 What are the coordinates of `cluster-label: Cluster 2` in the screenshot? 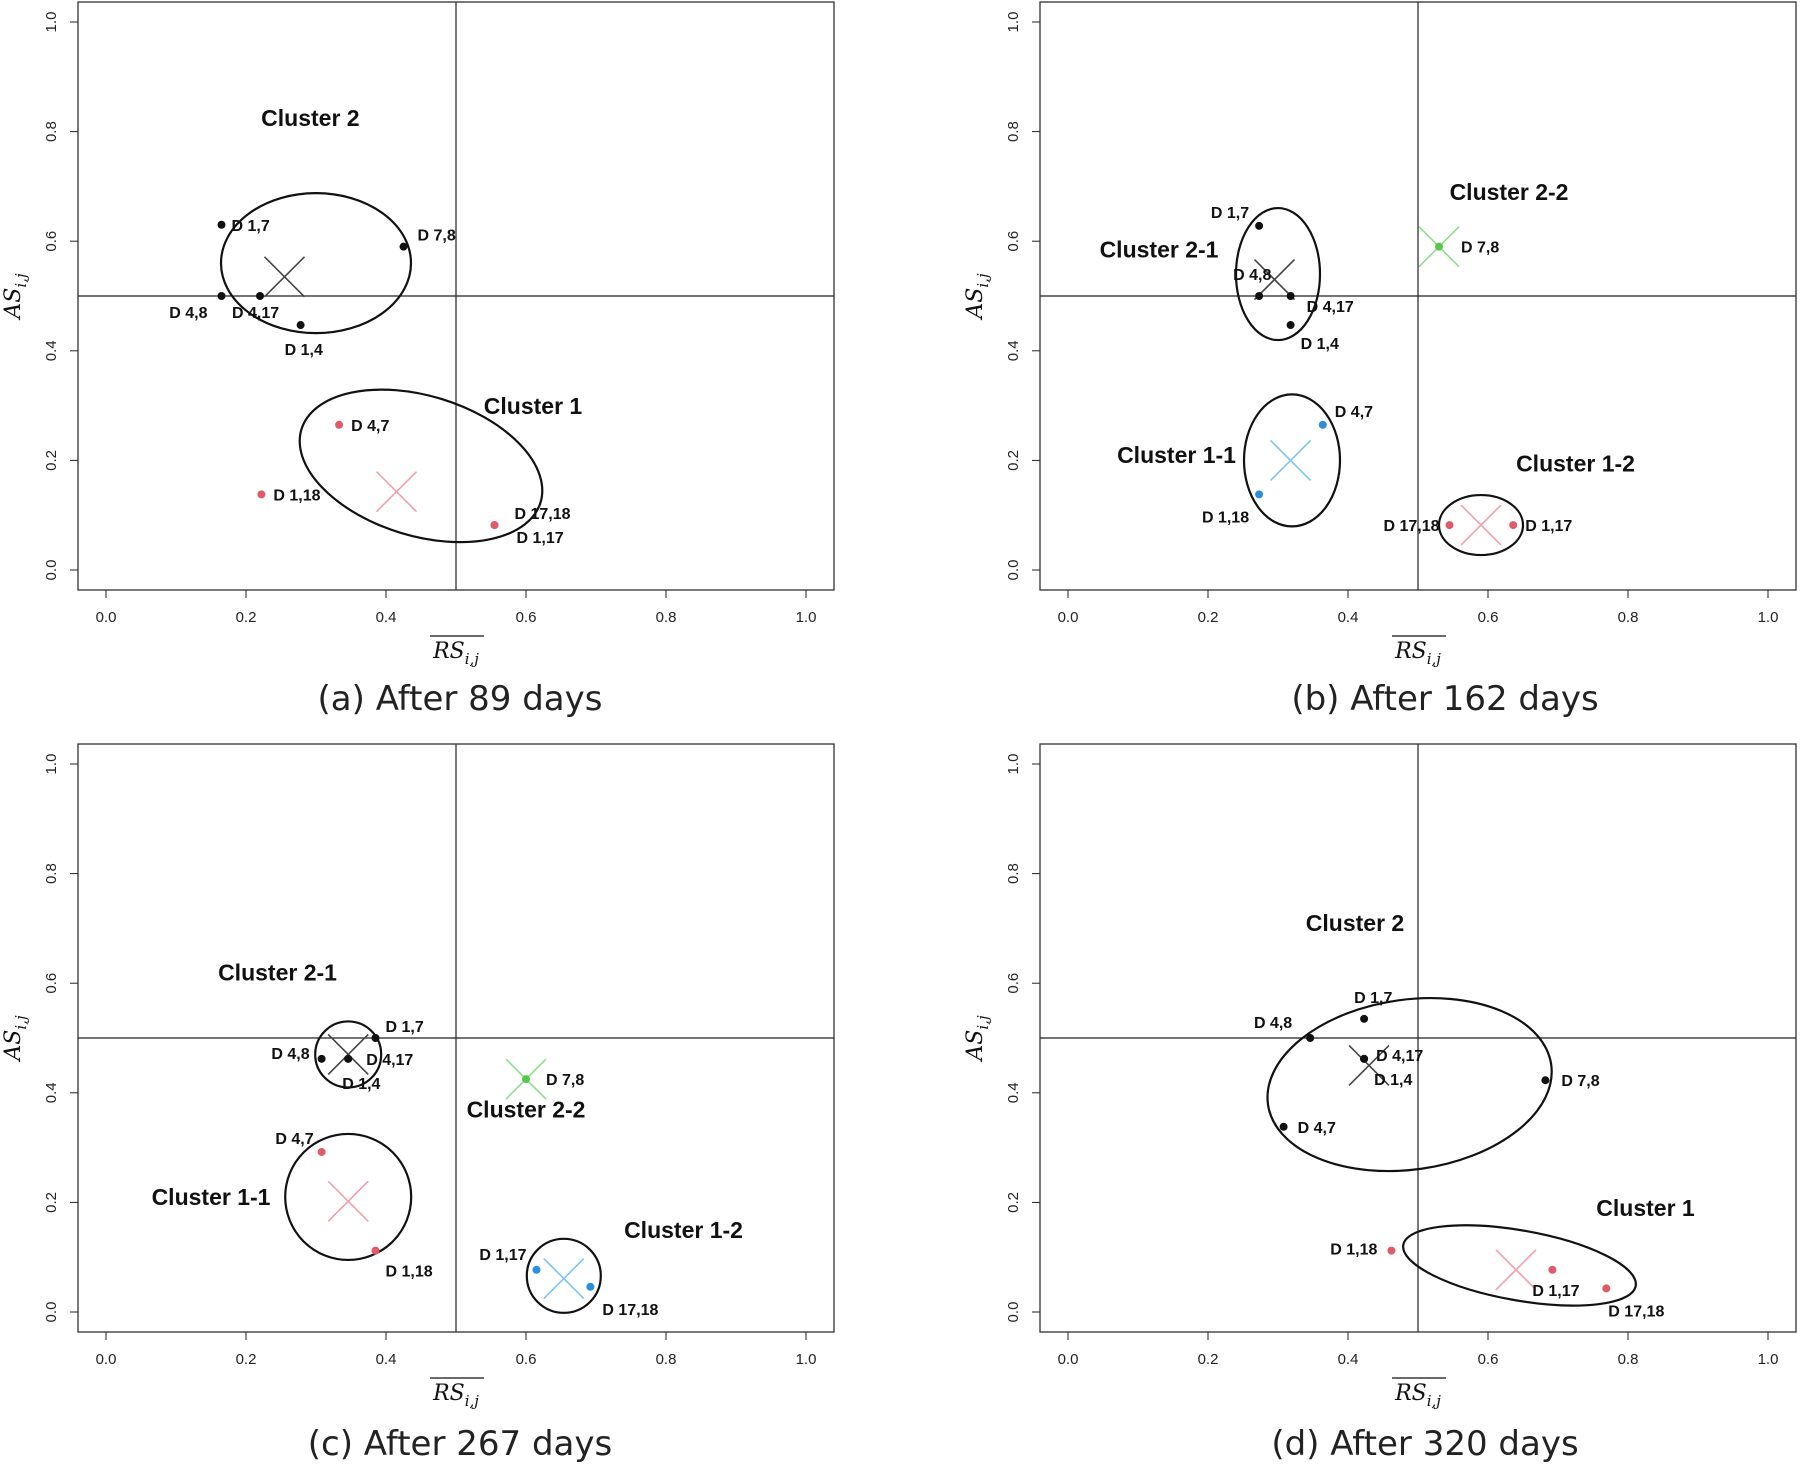 It's located at (1355, 923).